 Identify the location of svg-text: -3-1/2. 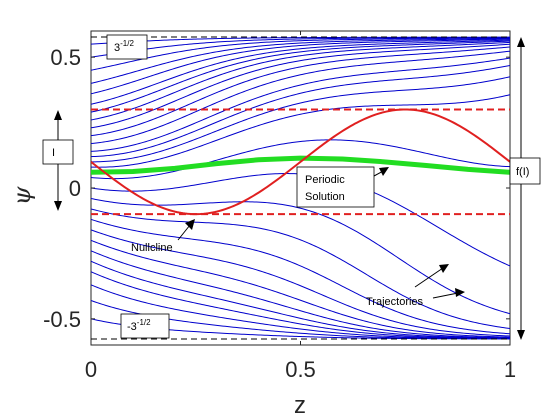
(139, 325).